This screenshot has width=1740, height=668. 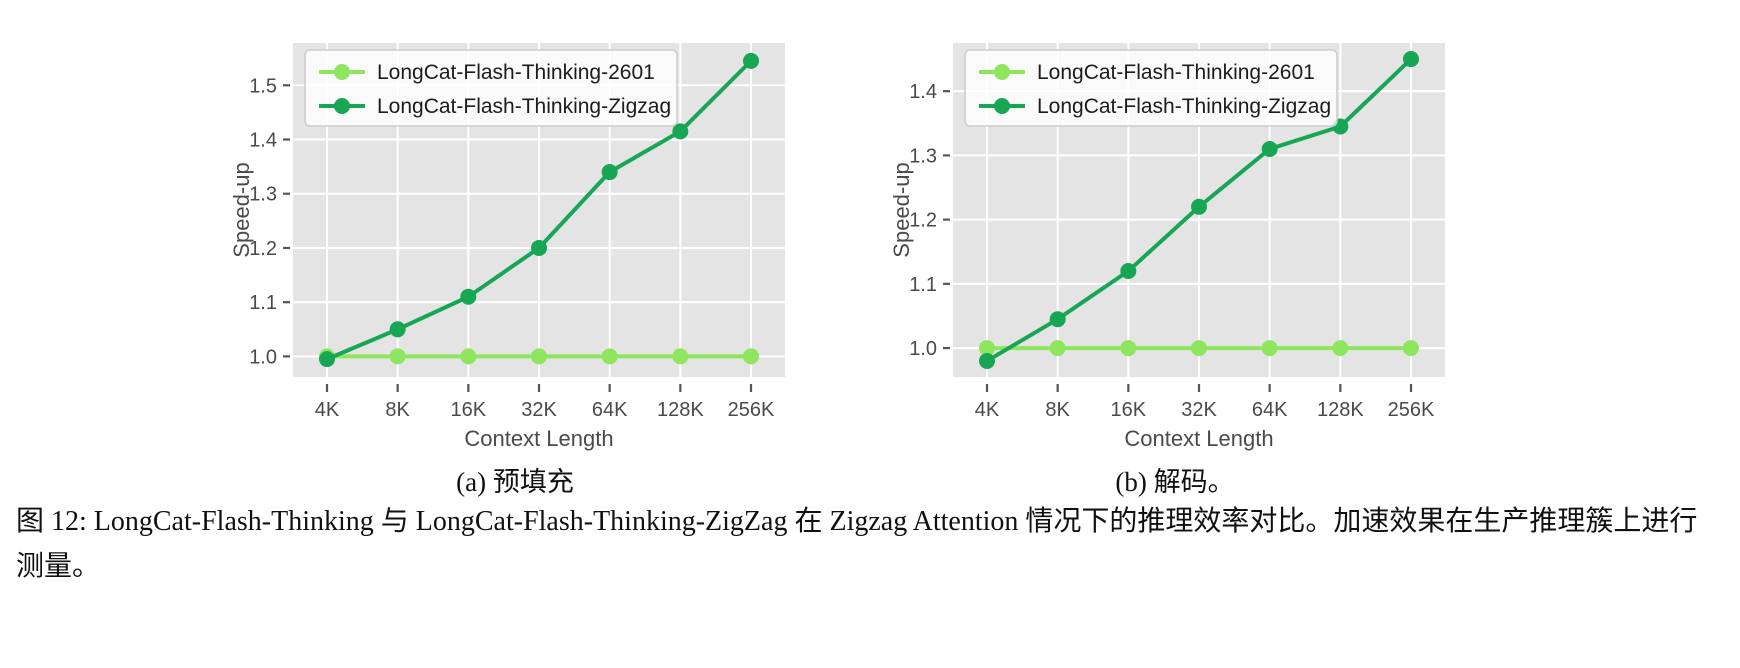 What do you see at coordinates (263, 86) in the screenshot?
I see `y-tick-label: 1.5` at bounding box center [263, 86].